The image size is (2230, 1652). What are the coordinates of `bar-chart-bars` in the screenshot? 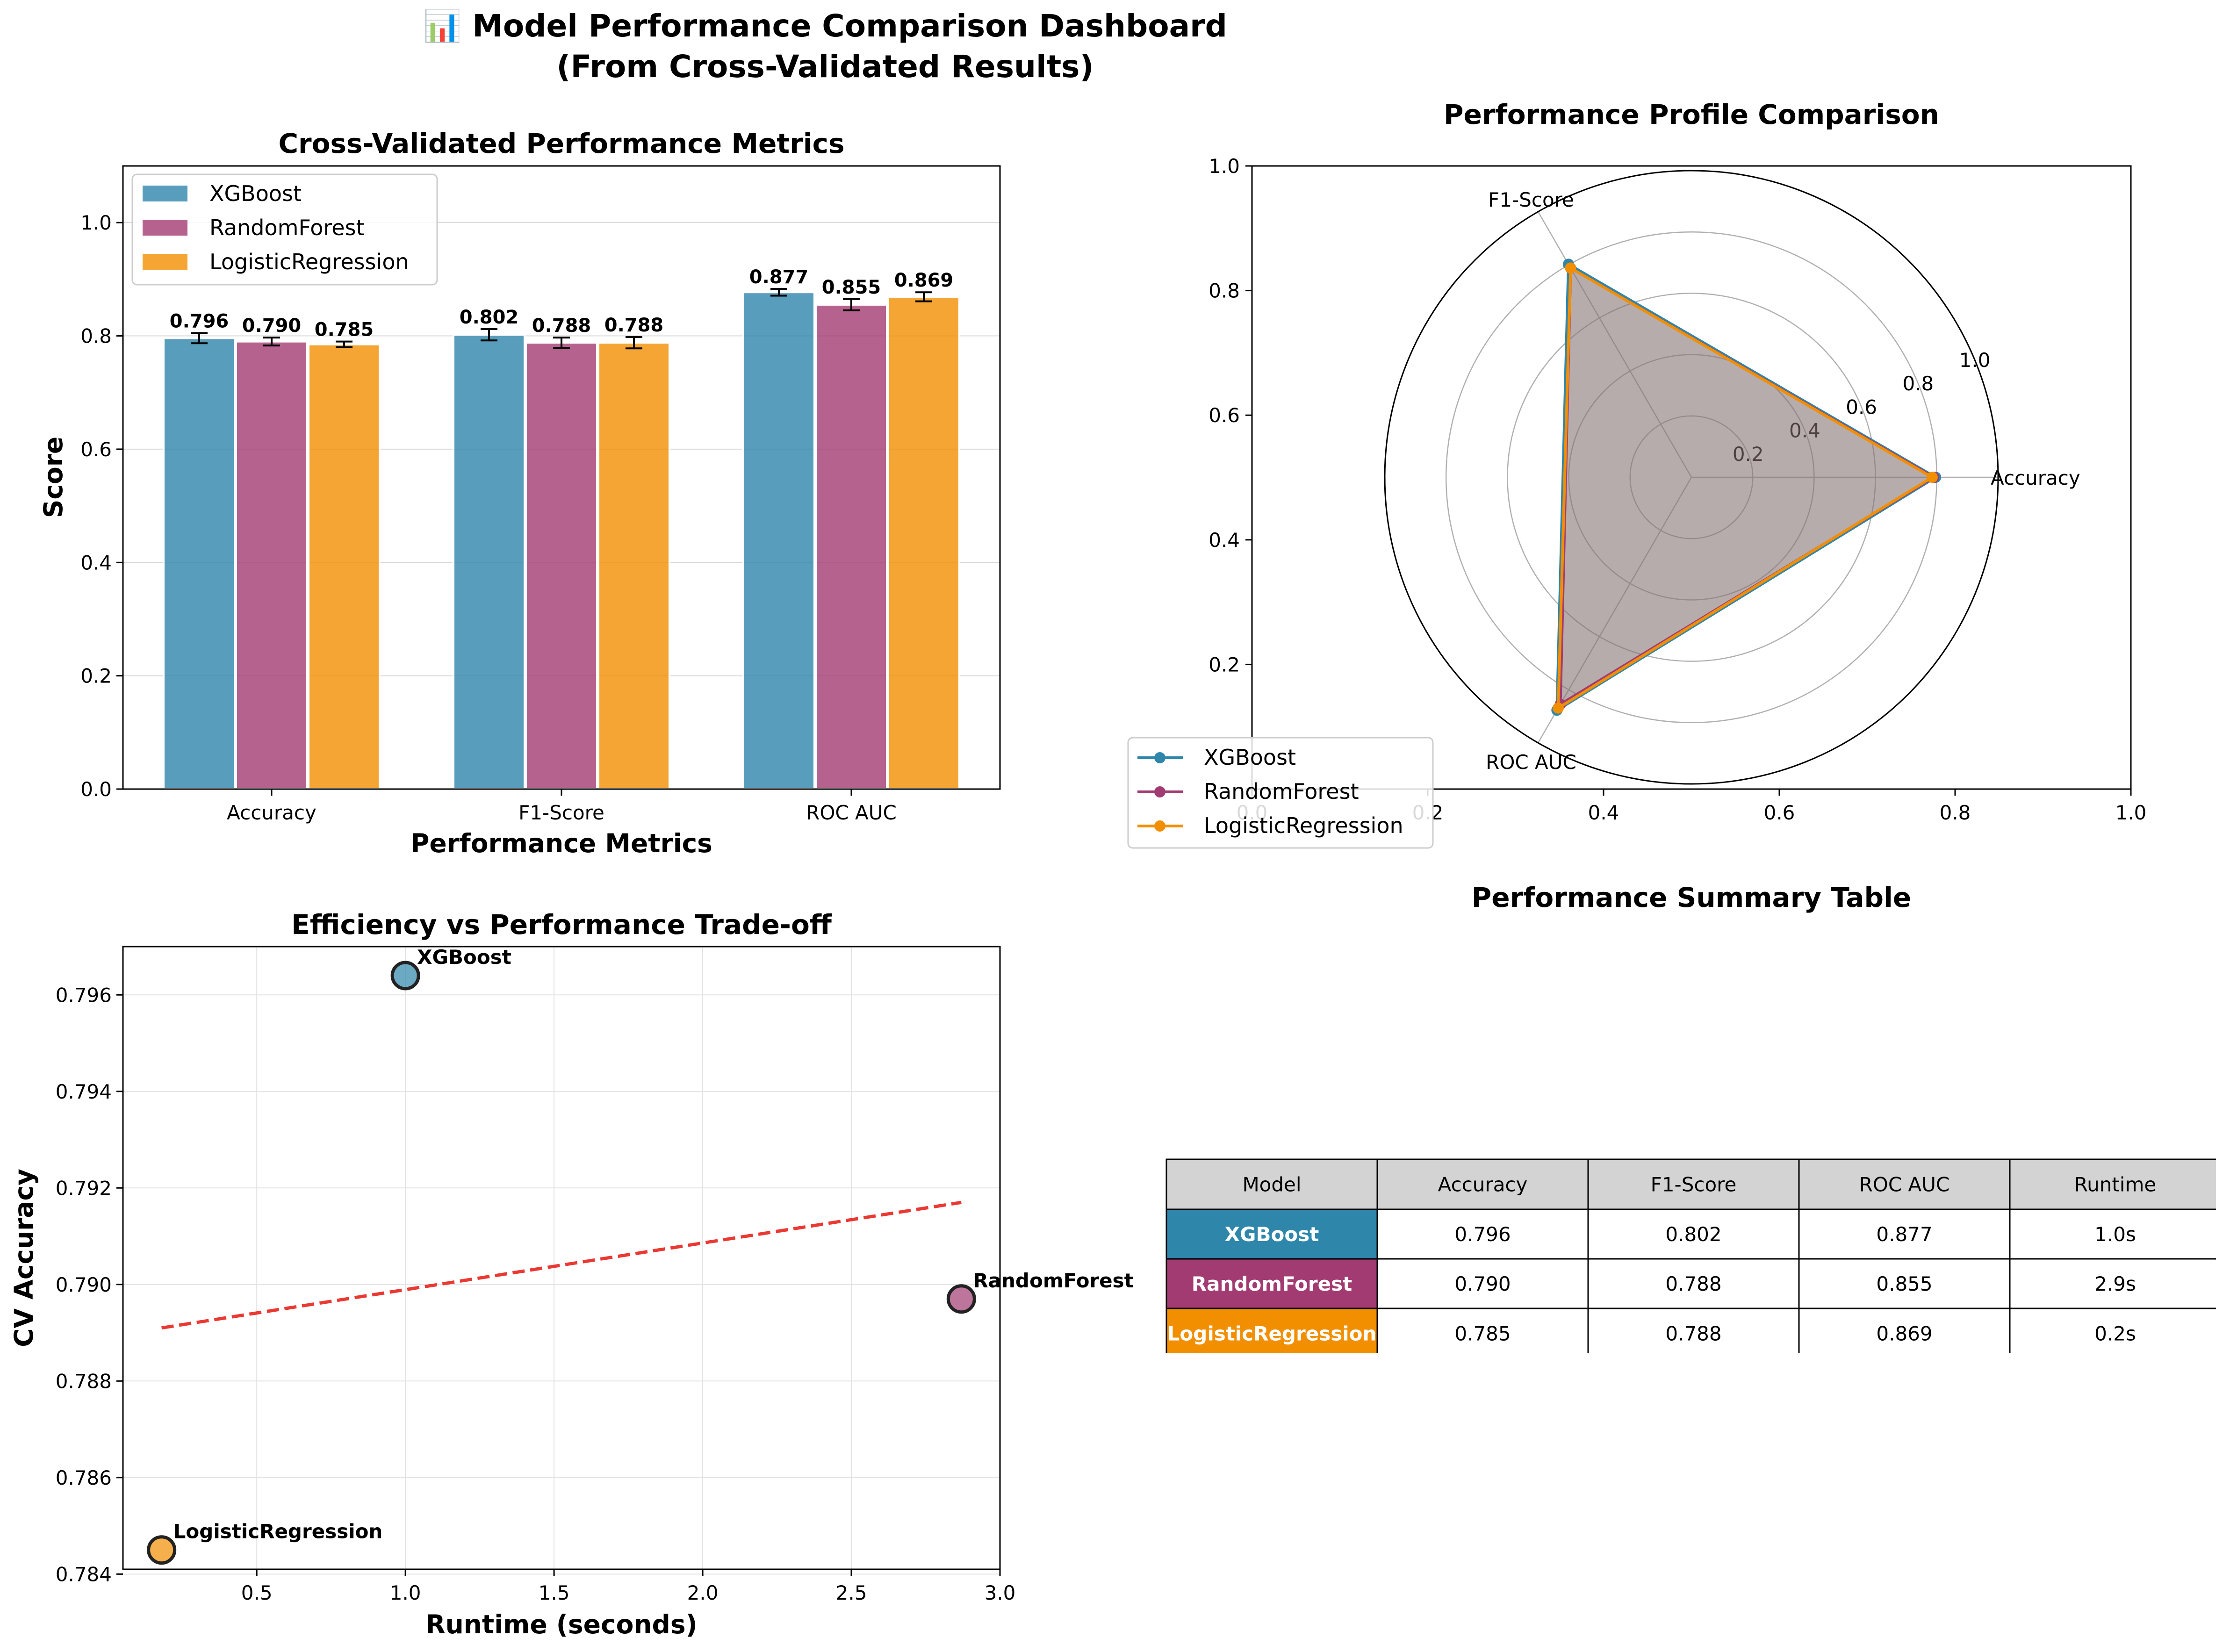 It's located at (561, 541).